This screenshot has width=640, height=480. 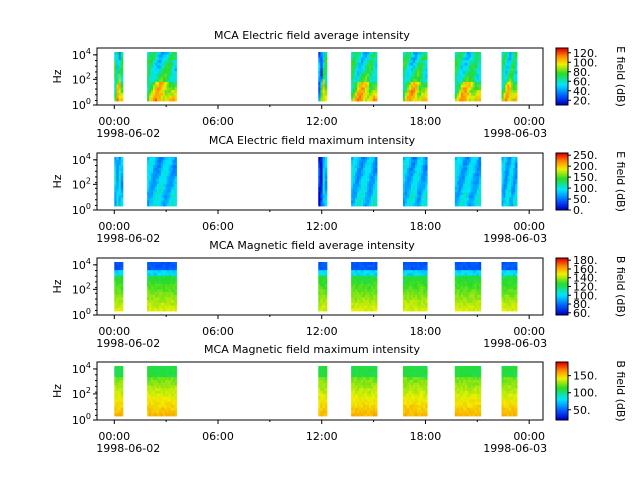 What do you see at coordinates (585, 376) in the screenshot?
I see `colorbar-tick-label: 150.` at bounding box center [585, 376].